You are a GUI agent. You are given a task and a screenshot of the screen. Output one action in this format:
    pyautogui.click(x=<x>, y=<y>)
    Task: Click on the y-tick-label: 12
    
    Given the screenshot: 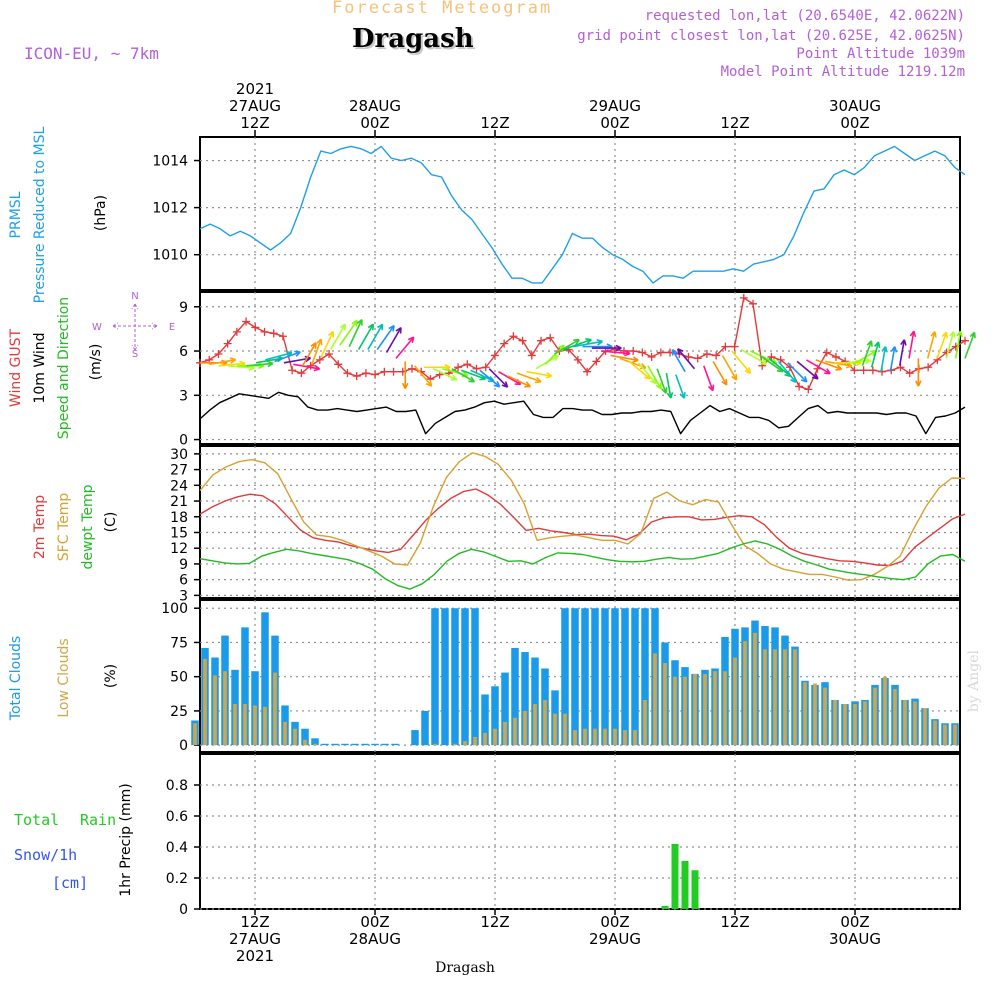 What is the action you would take?
    pyautogui.click(x=179, y=549)
    